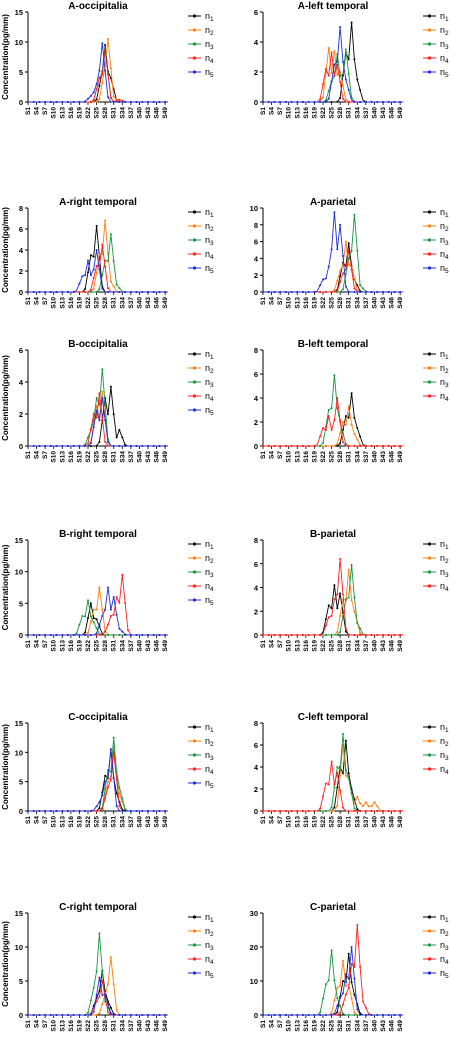 The image size is (450, 1038). I want to click on x-tick-label: S10, so click(54, 113).